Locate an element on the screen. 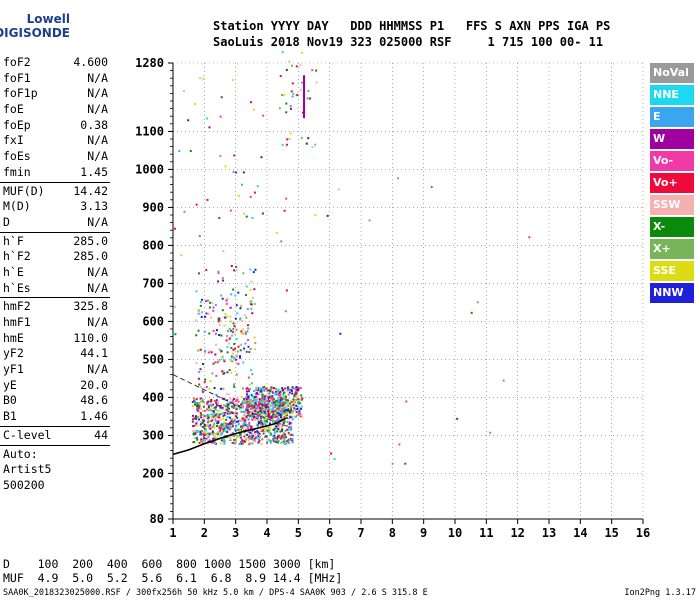  param-row: foF1p N/A is located at coordinates (56, 94).